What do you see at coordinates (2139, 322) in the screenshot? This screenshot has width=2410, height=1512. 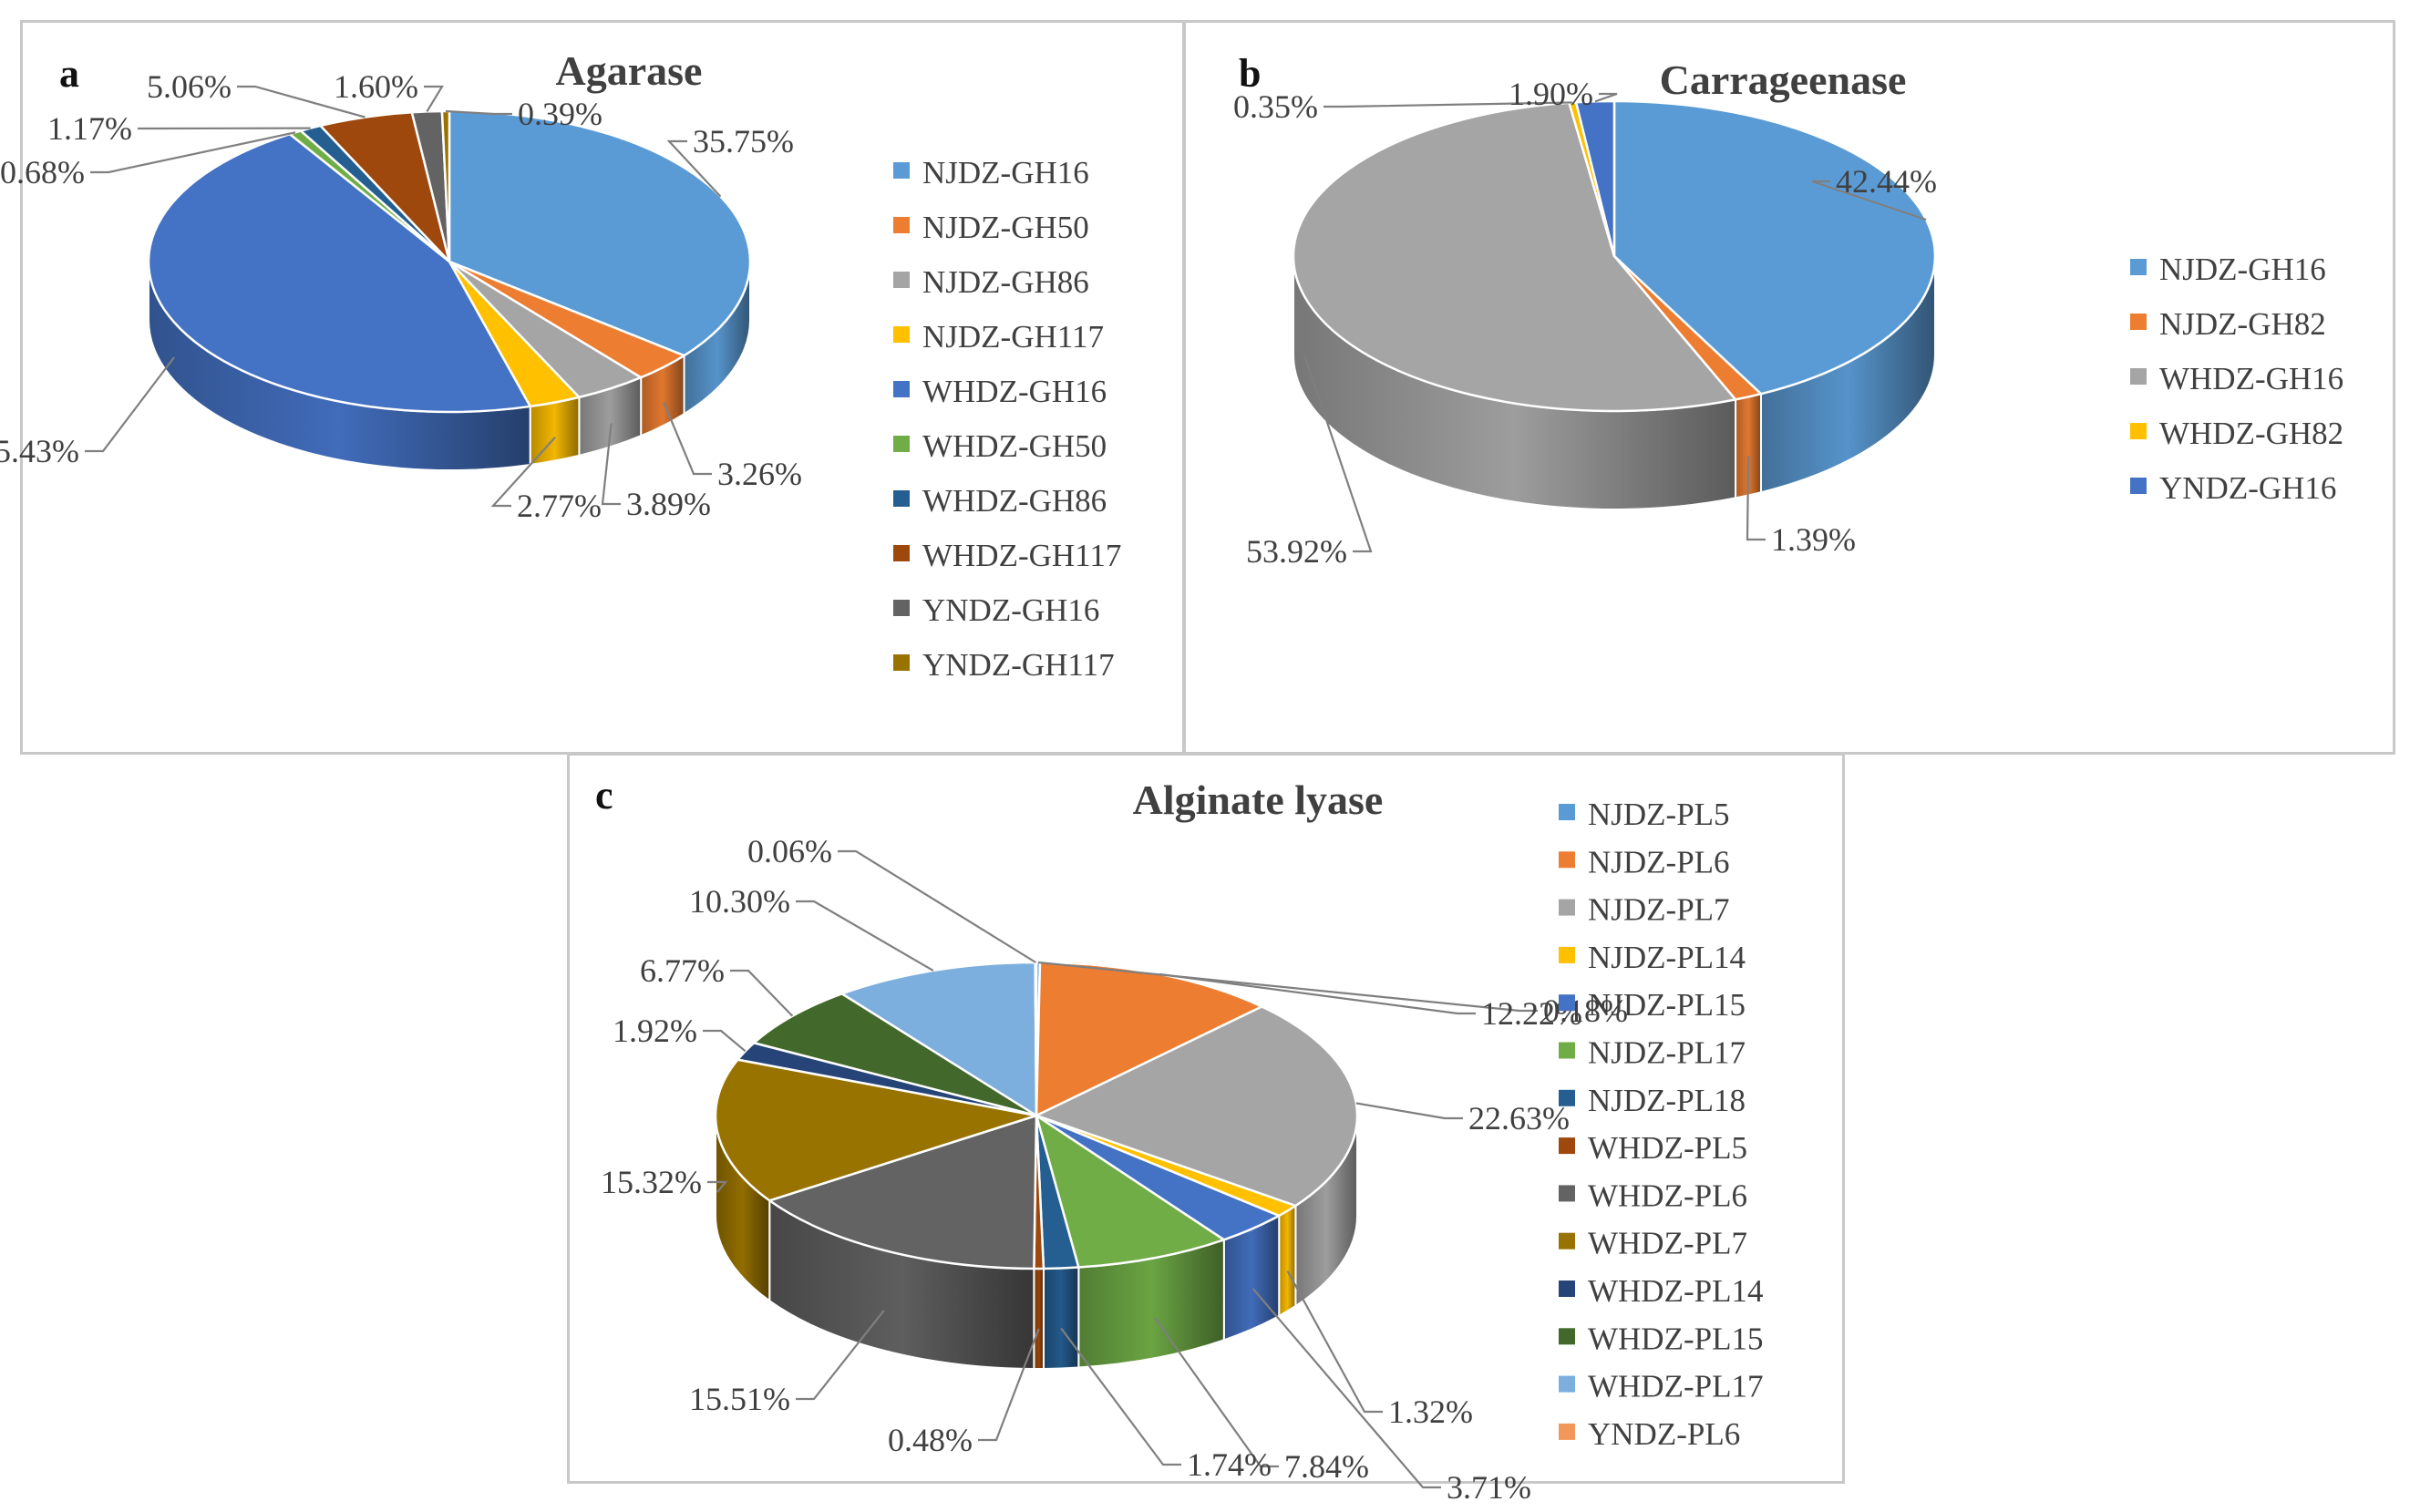 I see `legend-swatch-njdz-gh82` at bounding box center [2139, 322].